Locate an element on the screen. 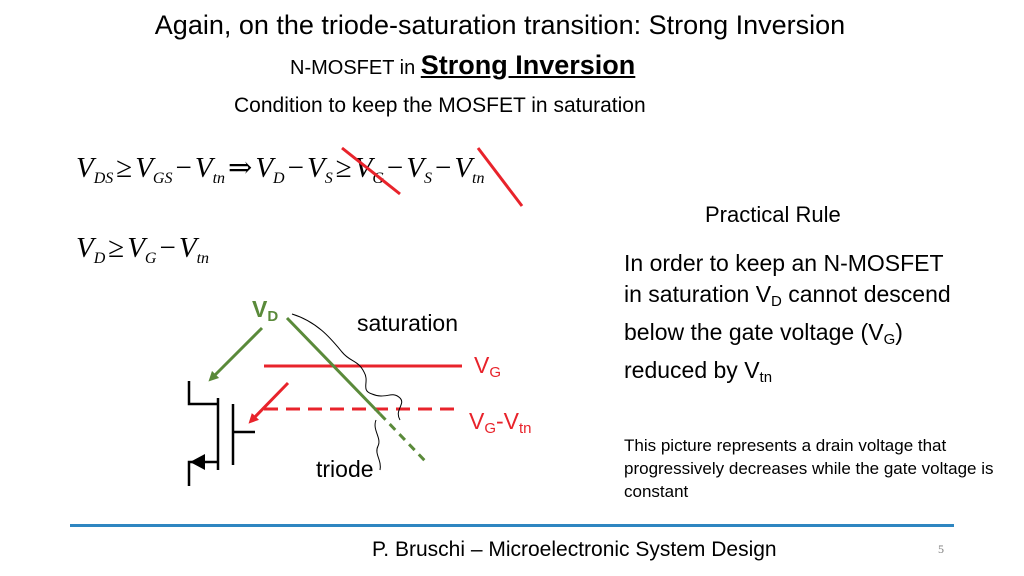 The image size is (1024, 576). equation-2: VD ≥ VG − Vtn is located at coordinates (143, 249).